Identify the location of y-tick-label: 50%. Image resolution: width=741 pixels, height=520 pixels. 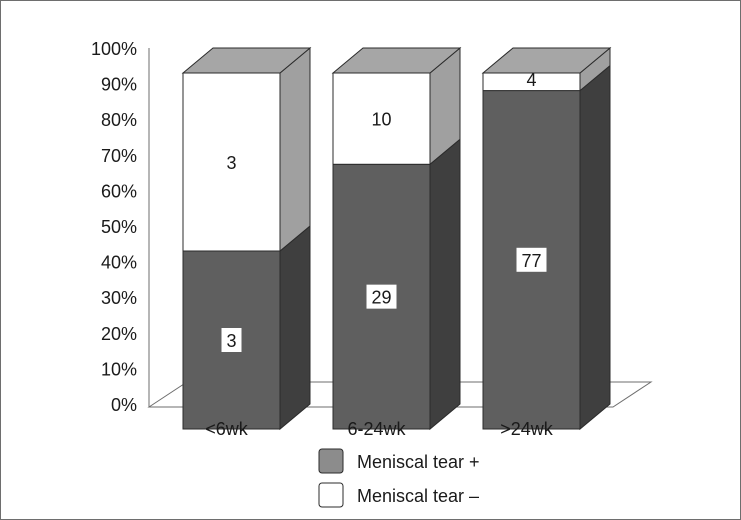
(119, 227).